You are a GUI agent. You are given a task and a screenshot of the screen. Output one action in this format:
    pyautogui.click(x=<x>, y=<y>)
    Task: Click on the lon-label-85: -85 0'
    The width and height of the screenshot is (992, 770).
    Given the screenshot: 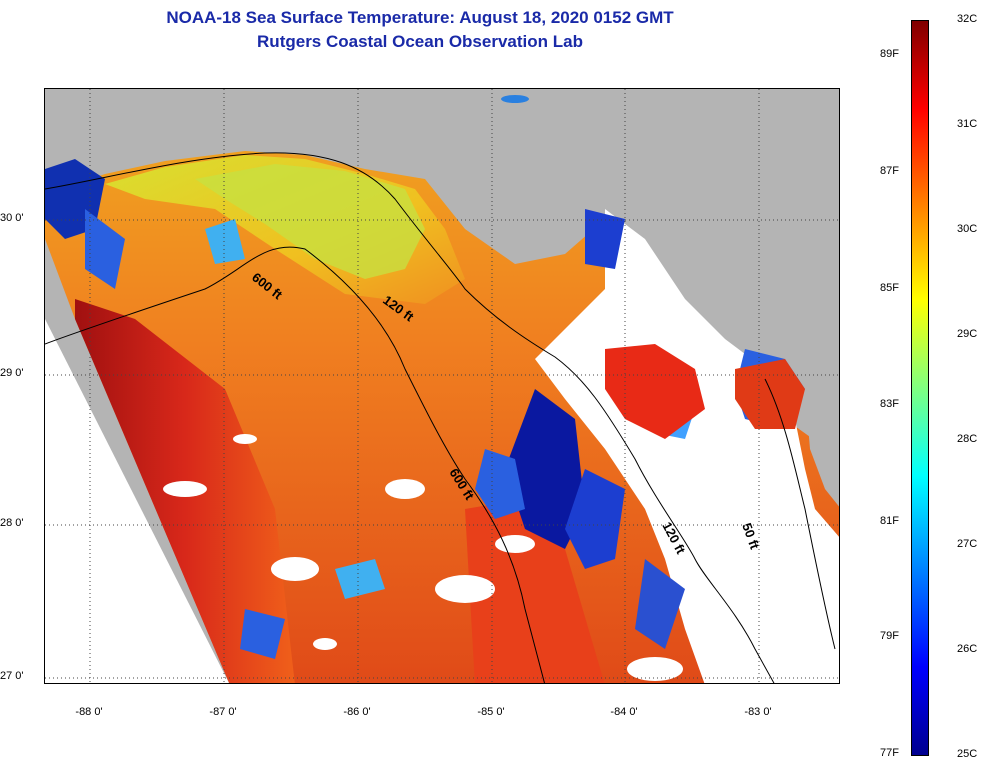 What is the action you would take?
    pyautogui.click(x=491, y=712)
    